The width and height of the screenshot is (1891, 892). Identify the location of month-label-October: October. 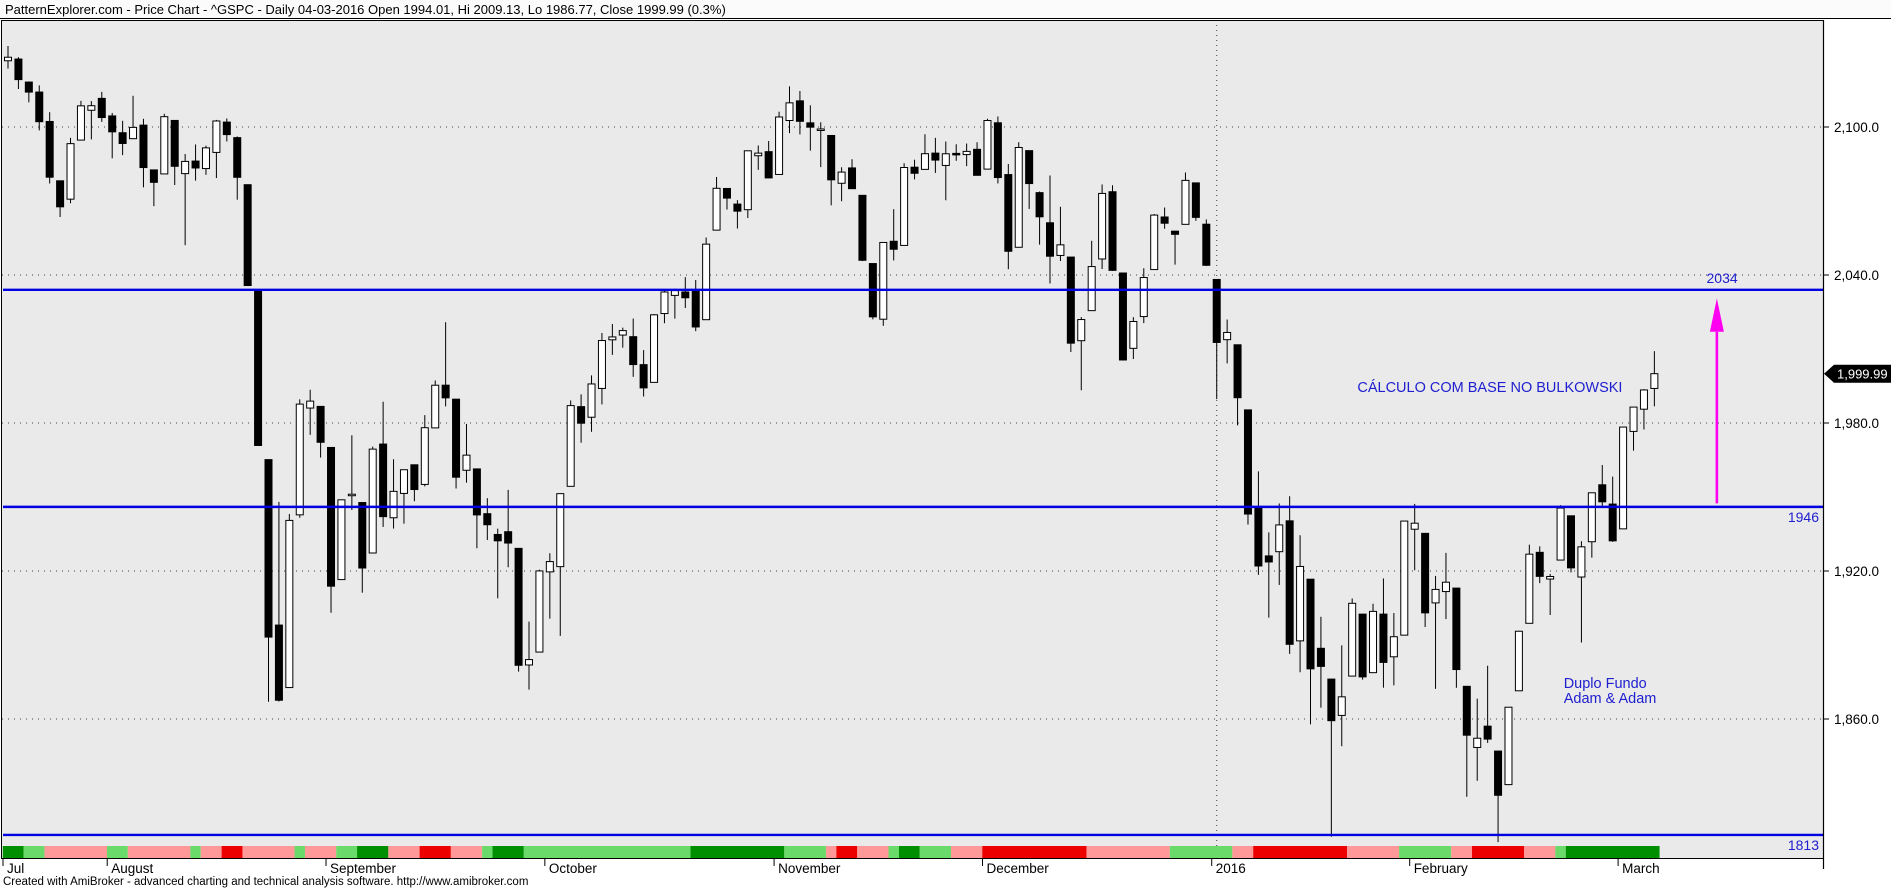
(573, 868).